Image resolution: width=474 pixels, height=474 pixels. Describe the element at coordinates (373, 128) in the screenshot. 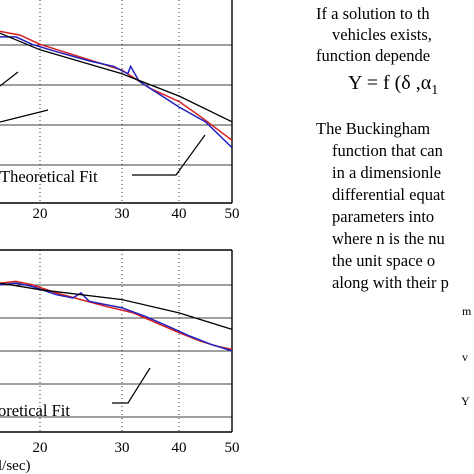

I see `body-text-line-4: The Buckingham` at that location.